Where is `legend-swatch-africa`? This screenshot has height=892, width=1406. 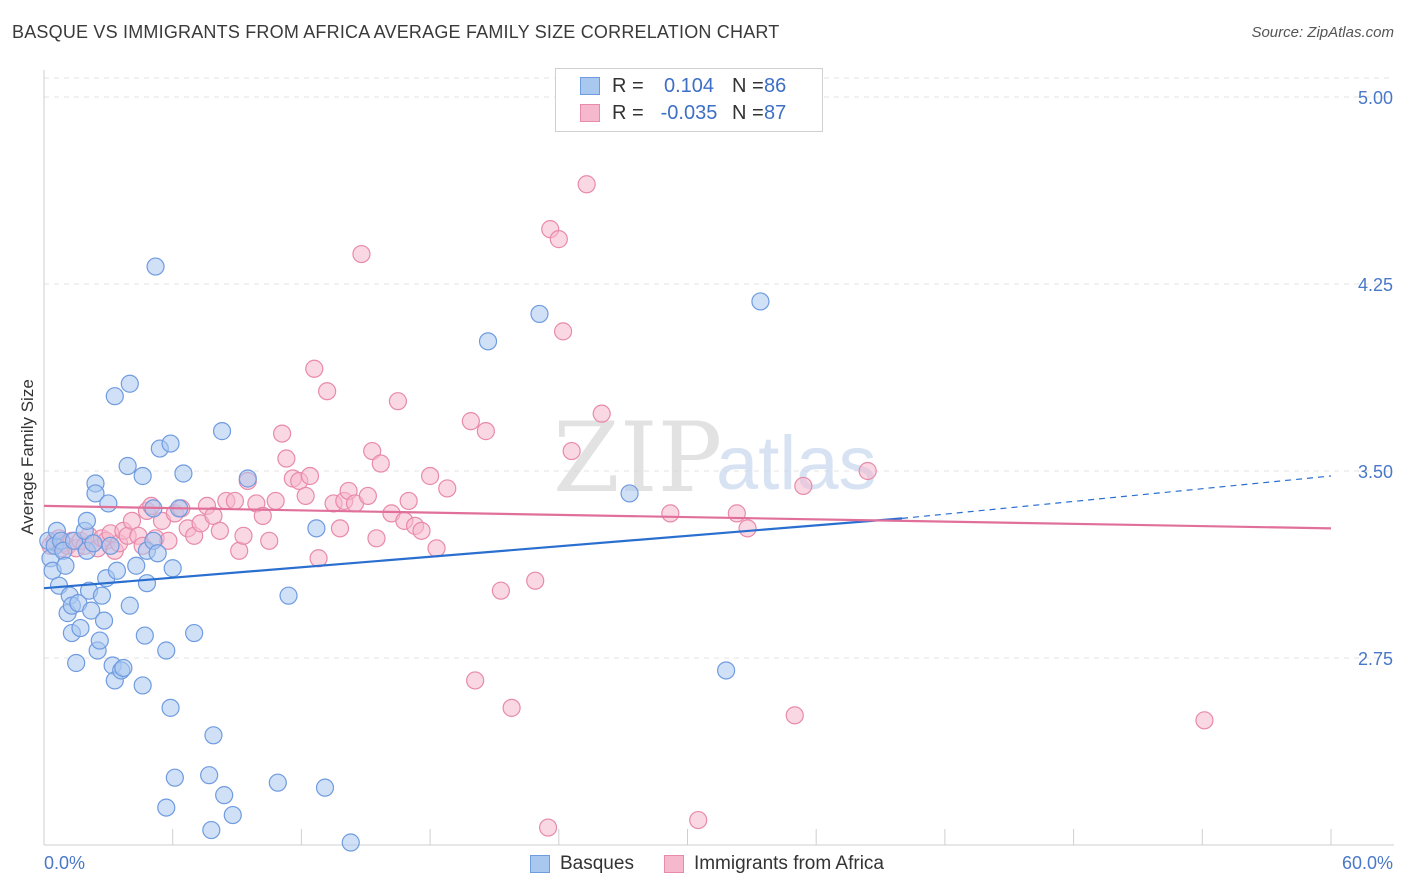 legend-swatch-africa is located at coordinates (673, 864).